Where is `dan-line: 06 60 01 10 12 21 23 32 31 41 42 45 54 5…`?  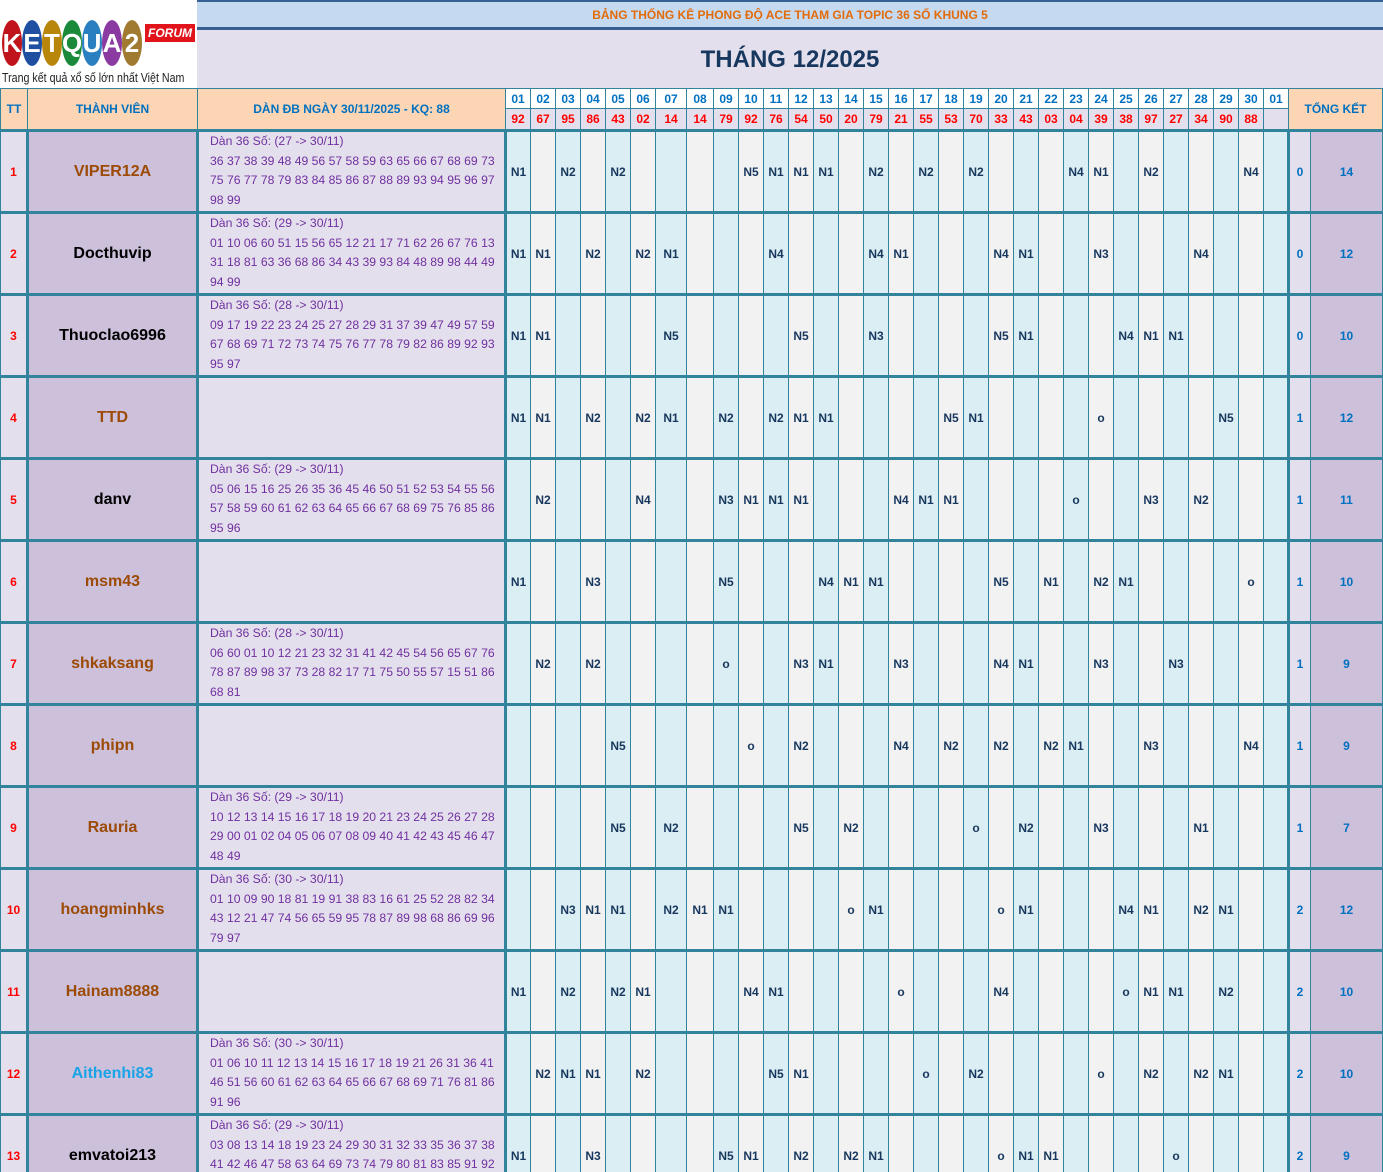
dan-line: 06 60 01 10 12 21 23 32 31 41 42 45 54 5… is located at coordinates (352, 652).